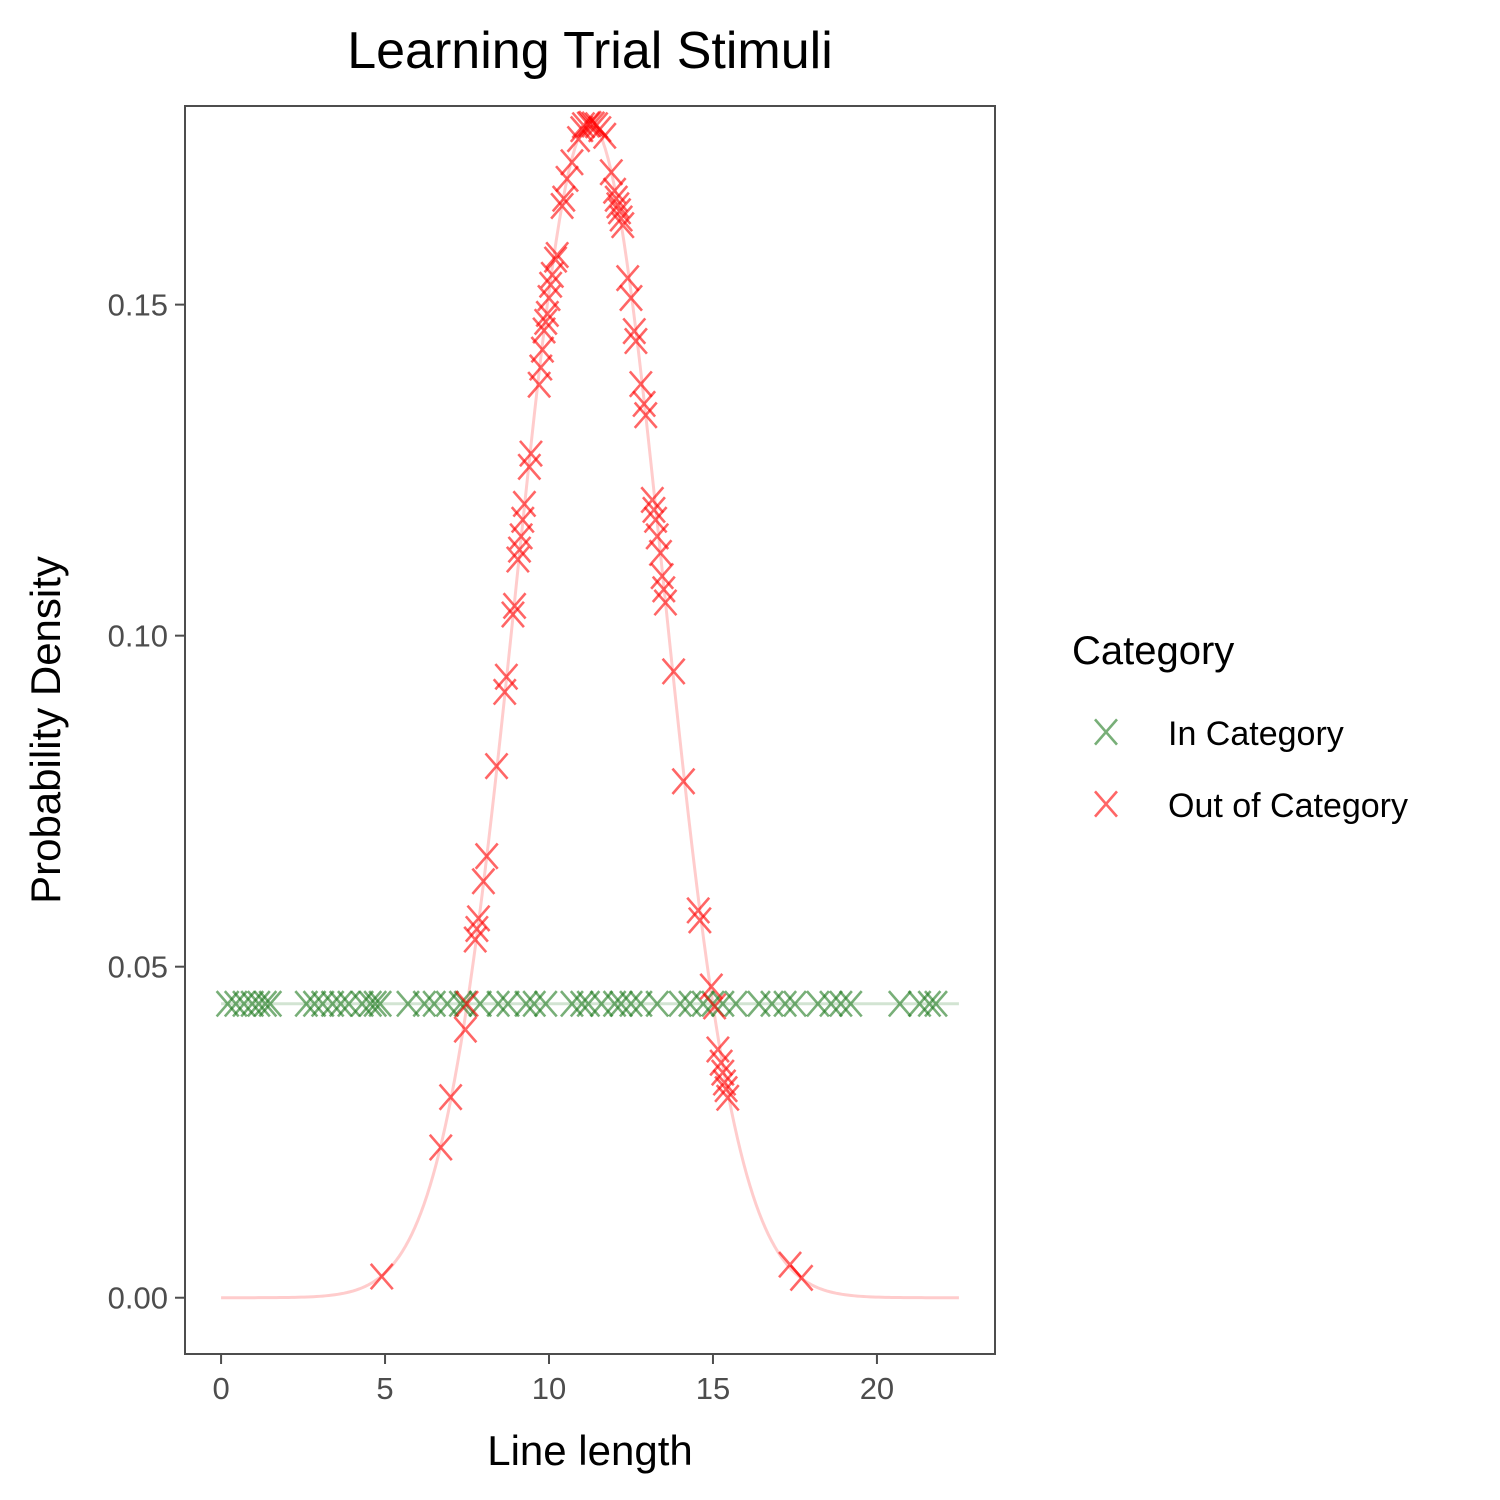 The image size is (1500, 1500). What do you see at coordinates (1153, 651) in the screenshot?
I see `legend-title: Category` at bounding box center [1153, 651].